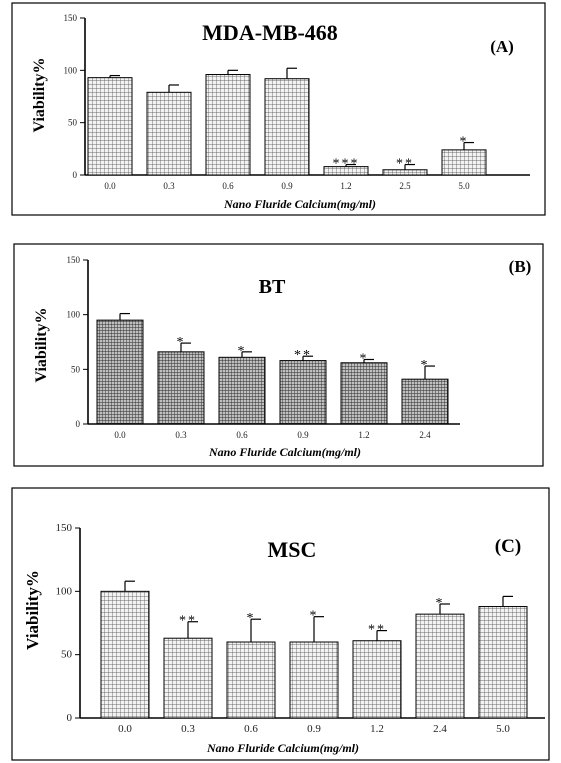 The image size is (561, 763). I want to click on panel-b-title: BT, so click(272, 287).